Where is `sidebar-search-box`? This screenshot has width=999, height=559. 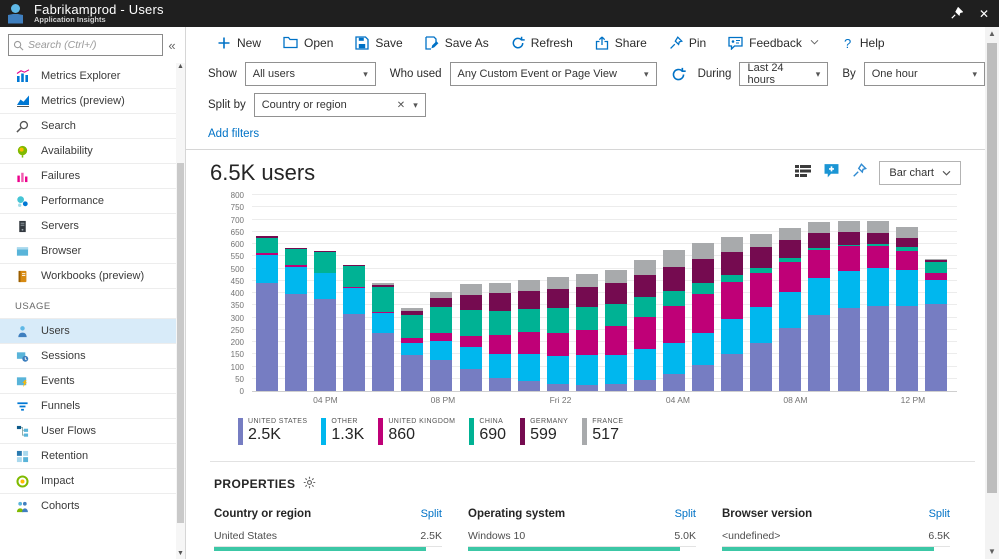 sidebar-search-box is located at coordinates (85, 45).